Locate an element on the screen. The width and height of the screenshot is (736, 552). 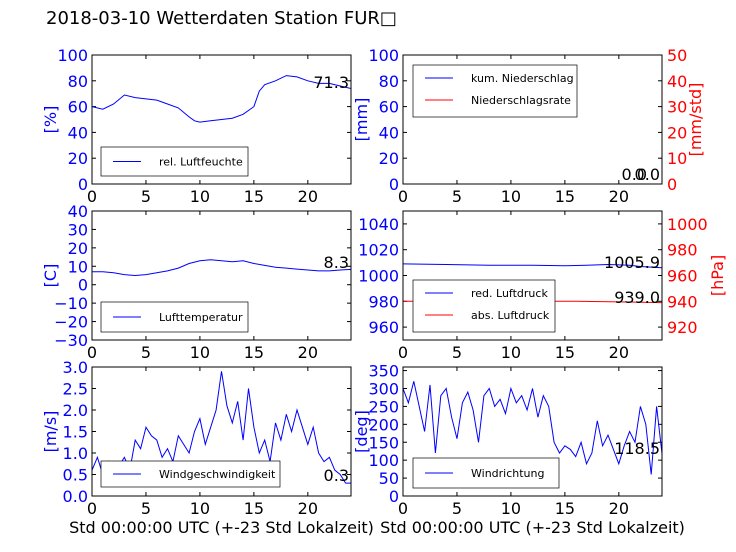
y-tick-label: 150 is located at coordinates (383, 442).